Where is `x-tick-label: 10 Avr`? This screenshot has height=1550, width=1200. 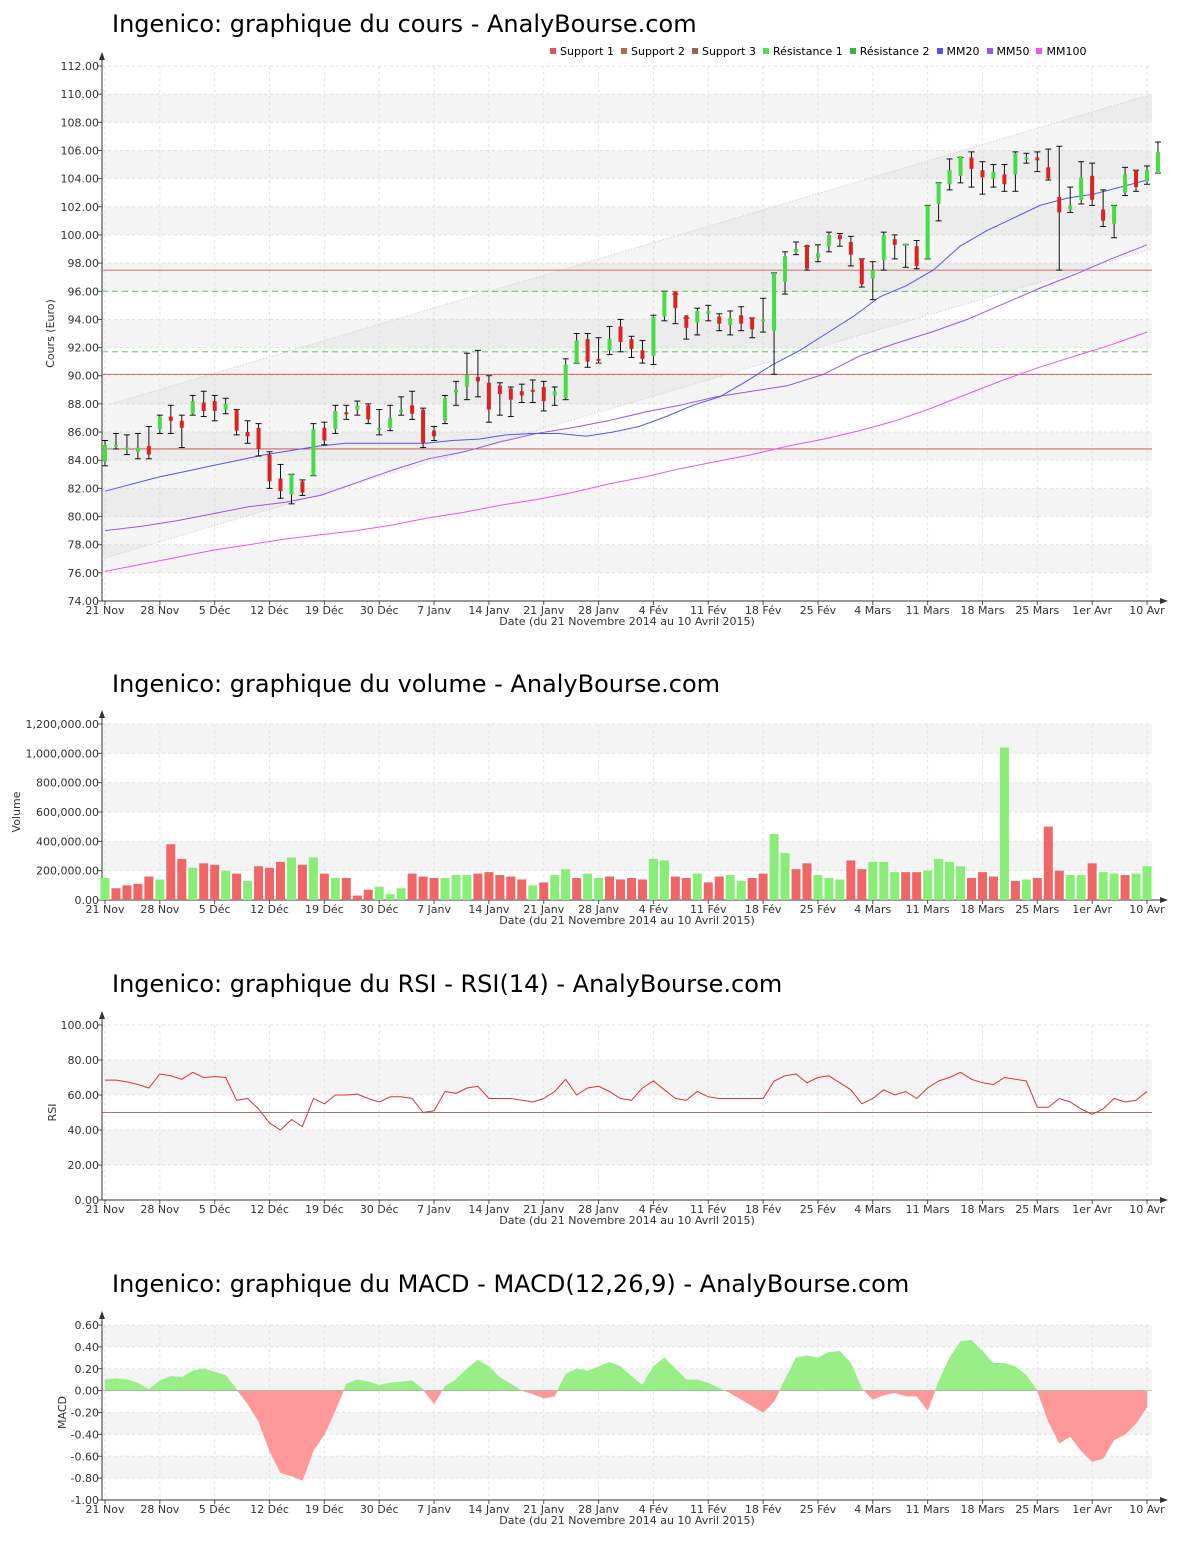 x-tick-label: 10 Avr is located at coordinates (1147, 909).